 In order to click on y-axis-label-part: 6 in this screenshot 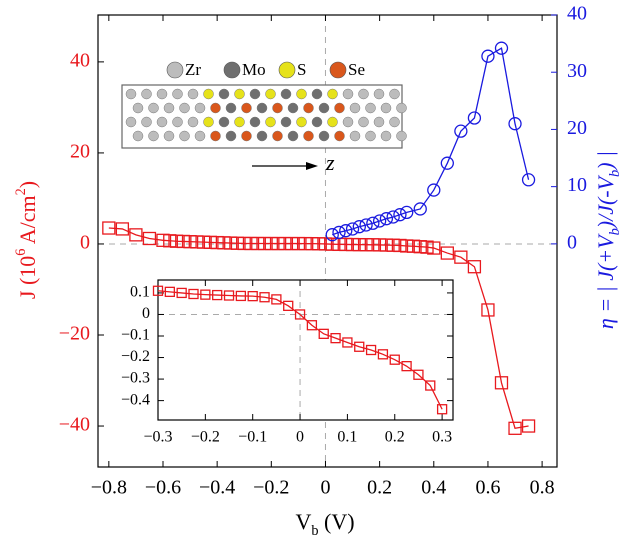, I will do `click(21, 252)`.